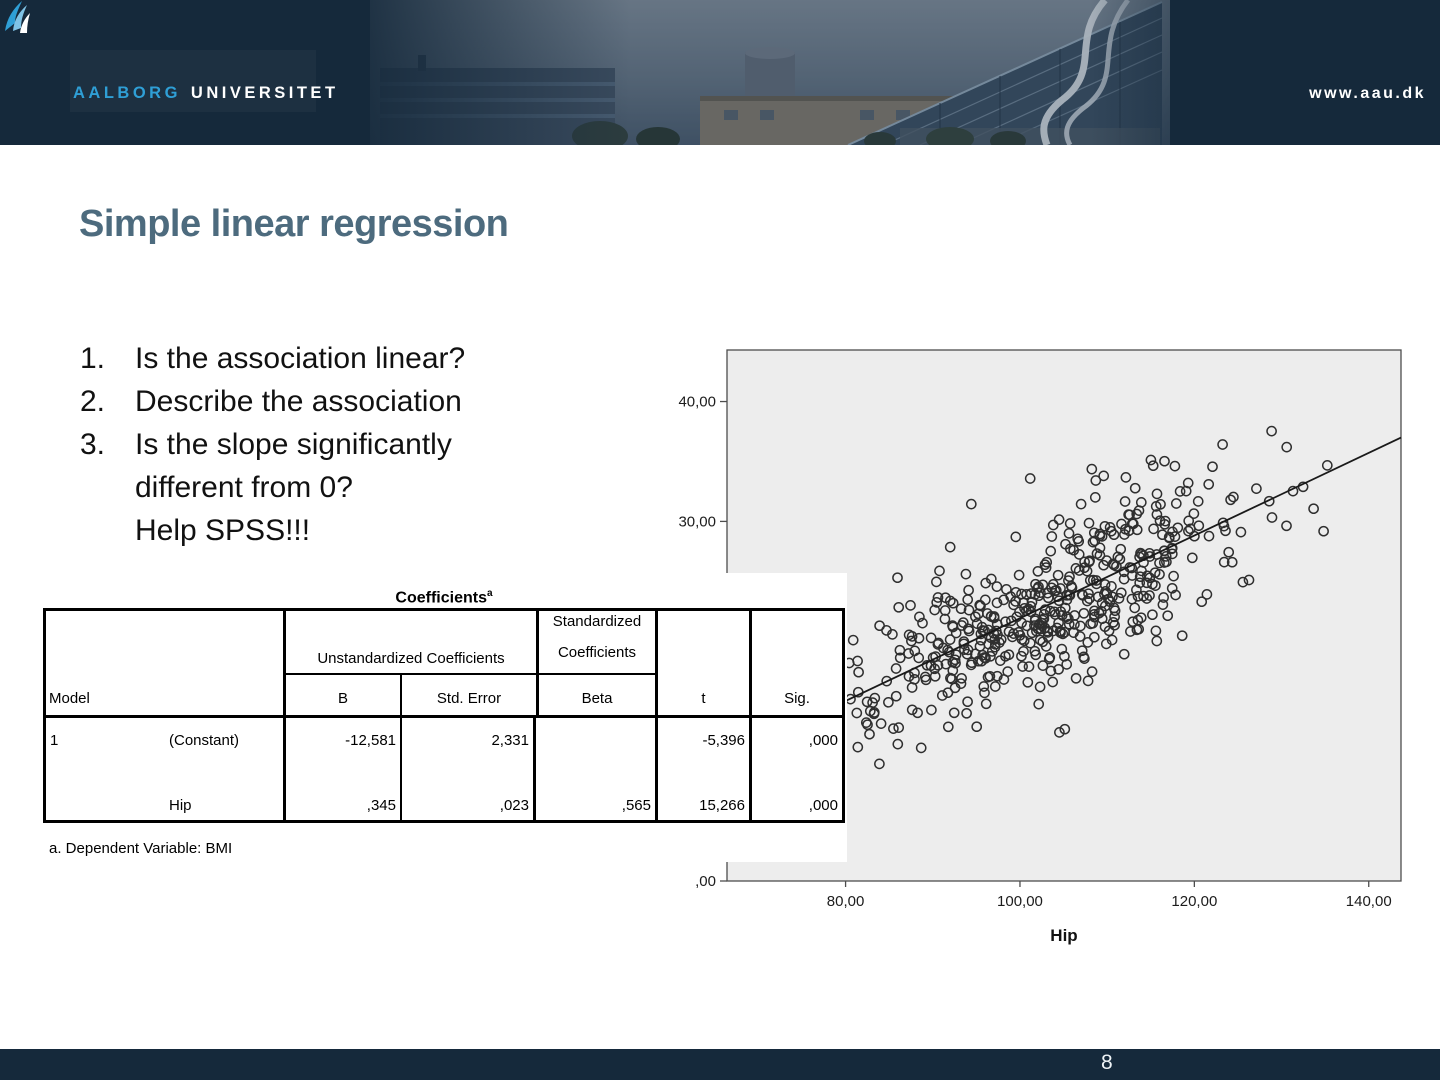 This screenshot has width=1440, height=1080. I want to click on campus-photo, so click(720, 72).